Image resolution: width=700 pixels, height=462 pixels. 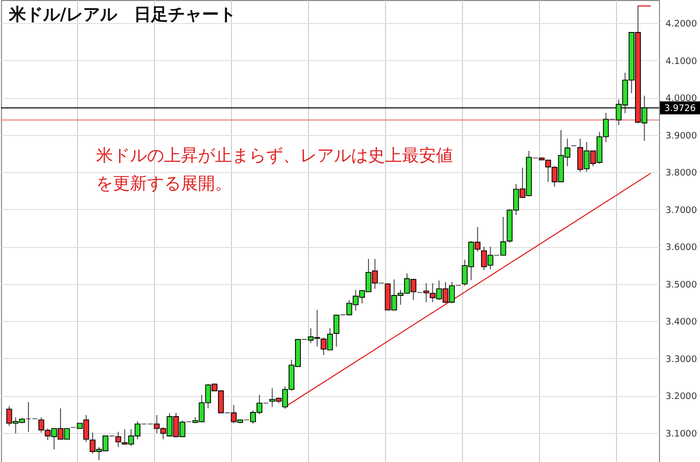 What do you see at coordinates (682, 136) in the screenshot?
I see `y-tick-label: 3.9000` at bounding box center [682, 136].